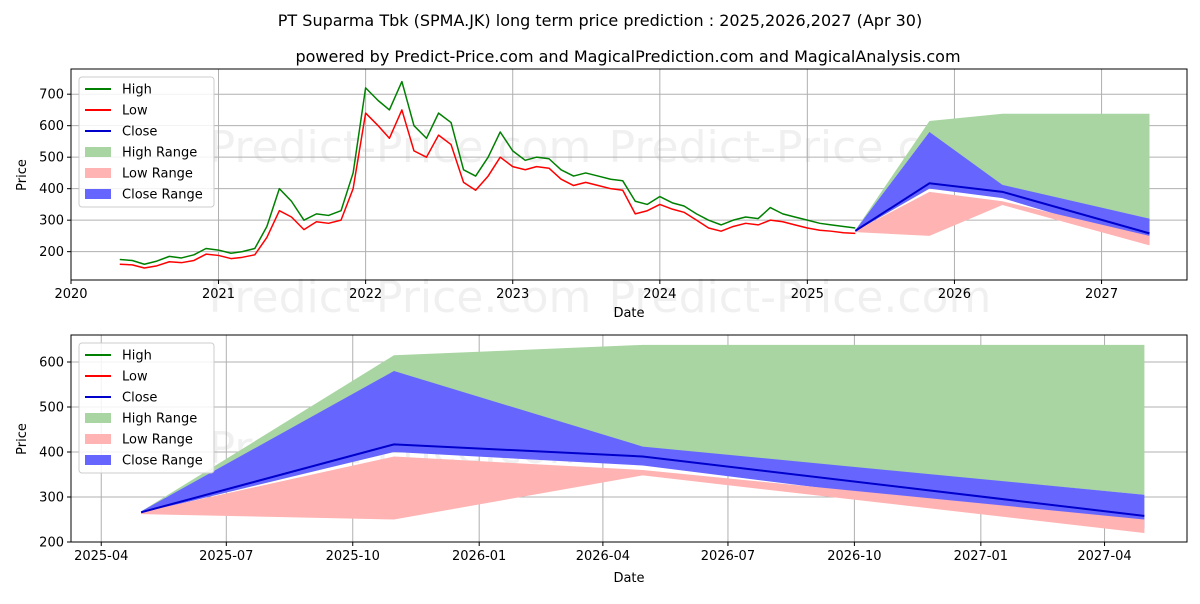  What do you see at coordinates (586, 291) in the screenshot?
I see `x-axis-ticks: 2020 2021 2022 2023 2024 2025 2026 2027` at bounding box center [586, 291].